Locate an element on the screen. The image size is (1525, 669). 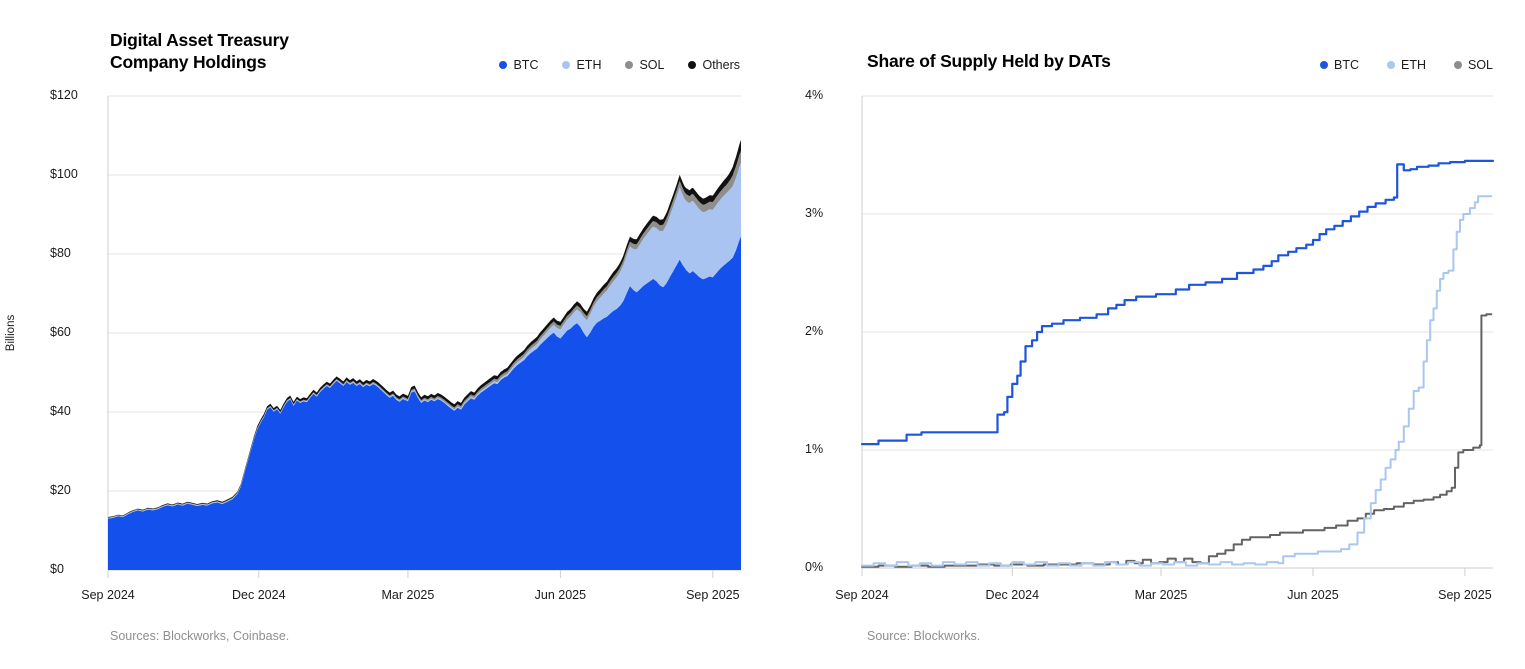
holdings-chart-title: Digital Asset Treasury Company Holdings is located at coordinates (199, 51).